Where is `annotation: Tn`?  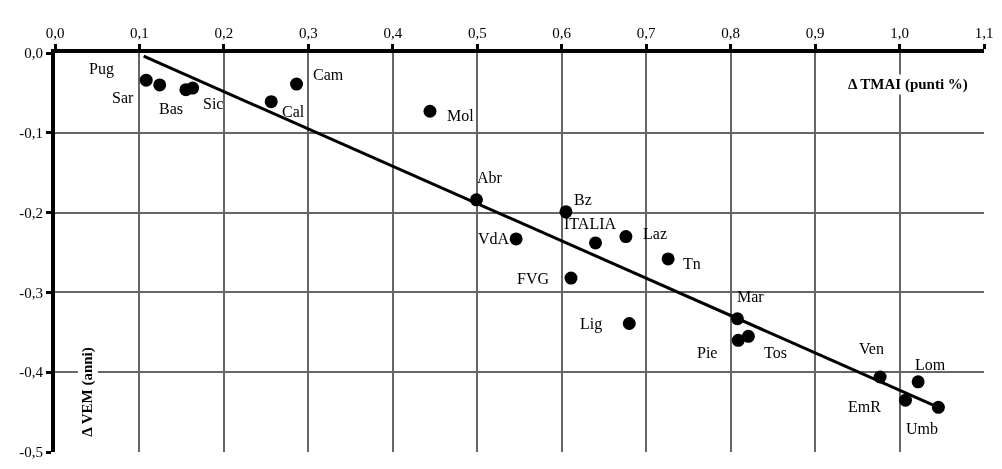
annotation: Tn is located at coordinates (692, 263).